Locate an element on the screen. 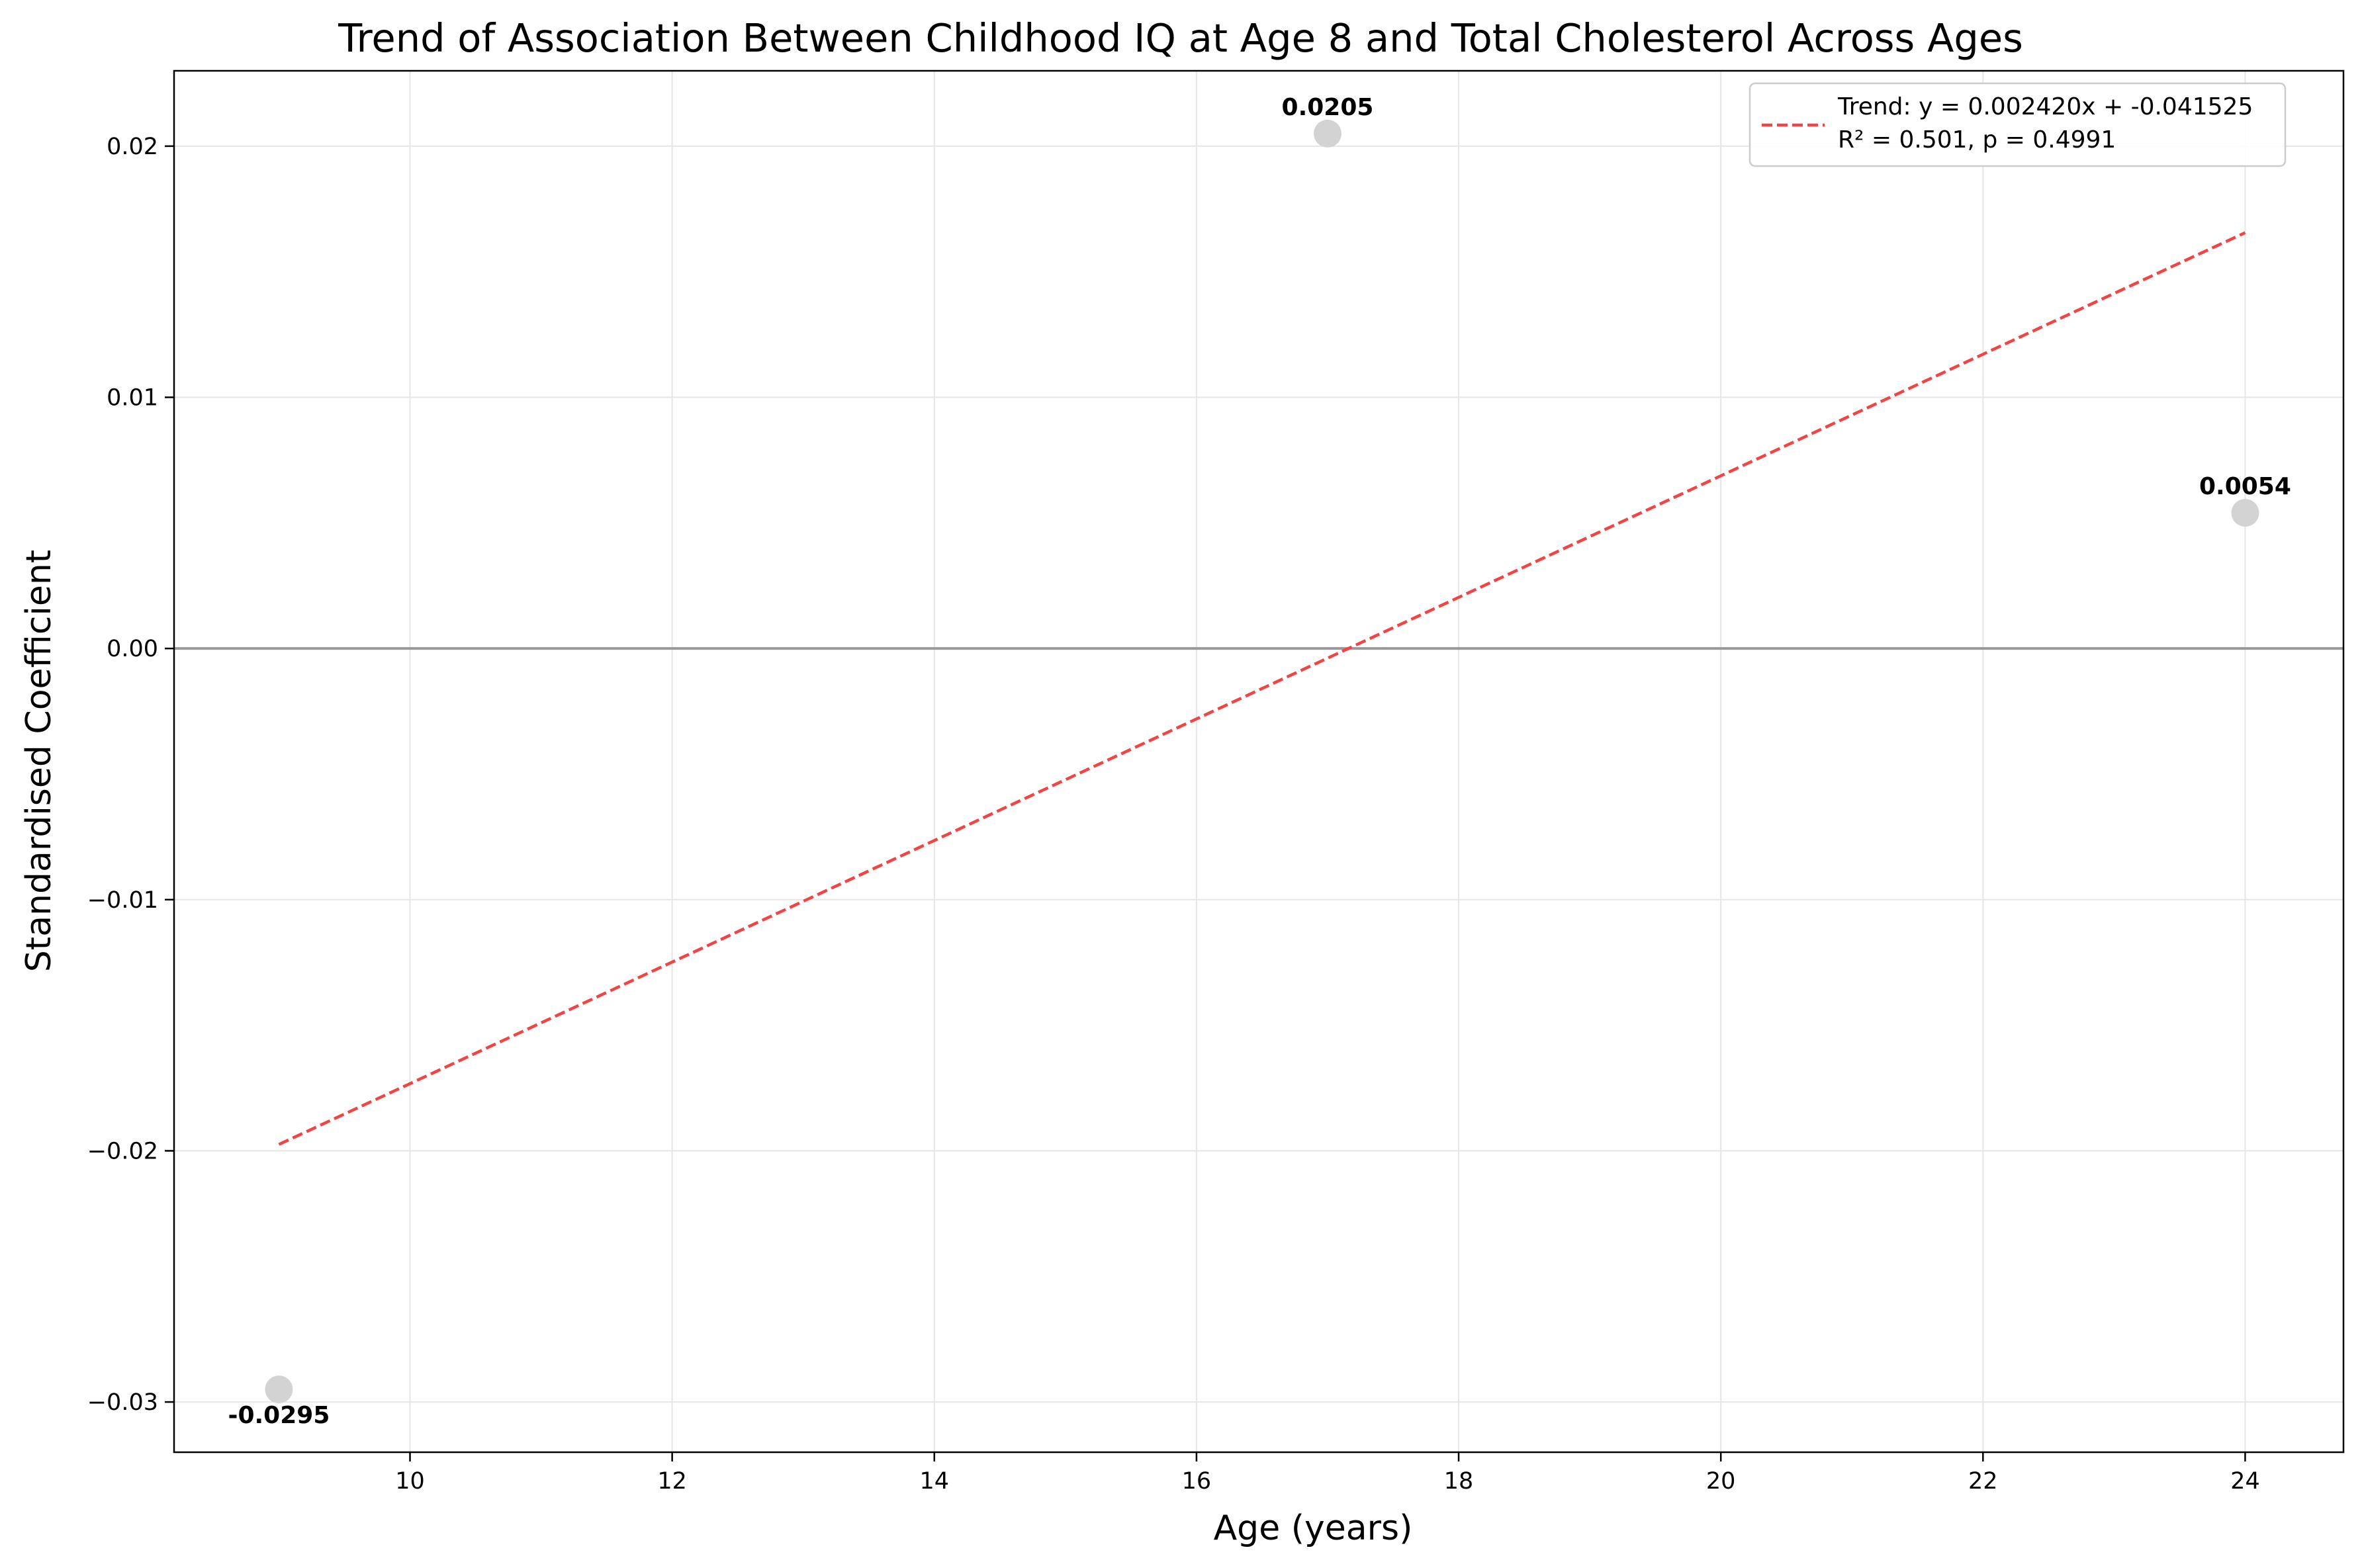 This screenshot has height=1568, width=2362. x-tick-label: 24 is located at coordinates (2245, 1481).